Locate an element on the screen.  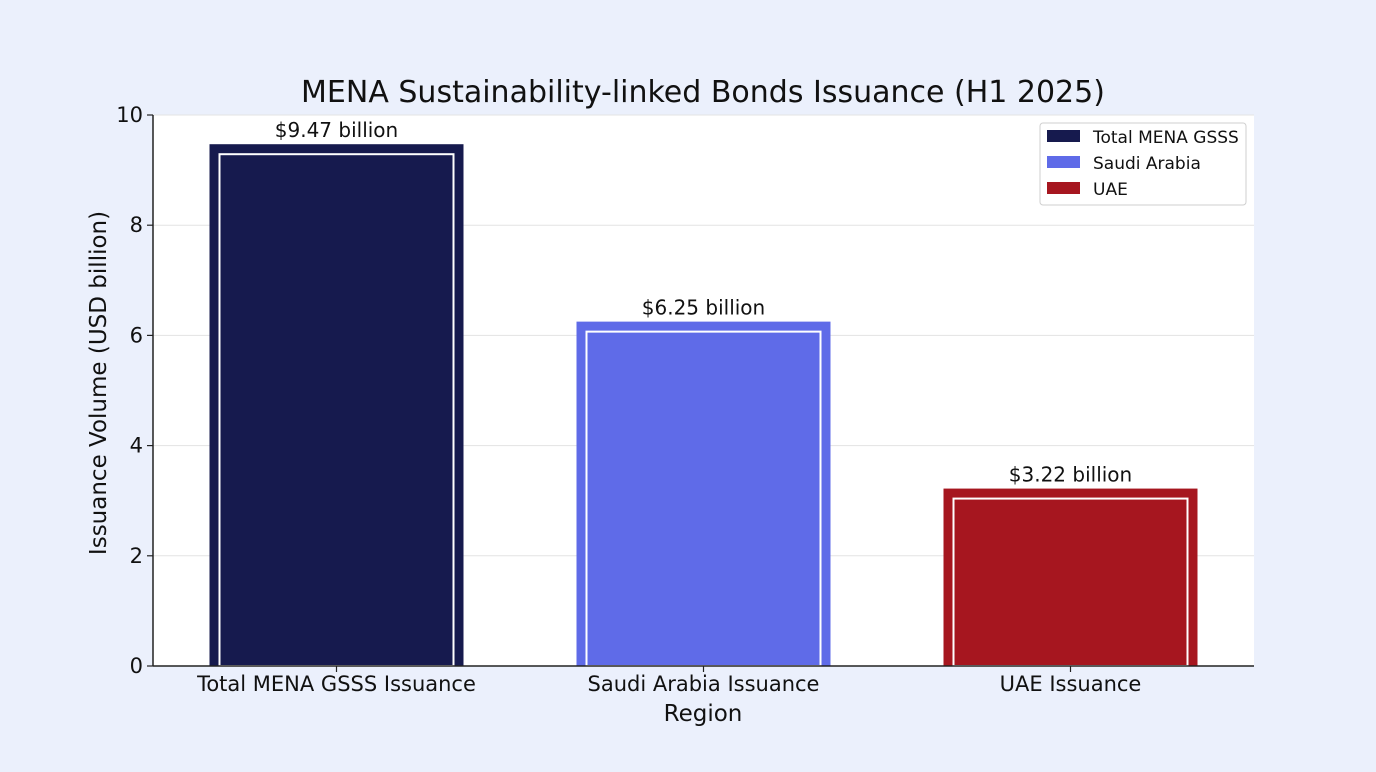
legend-items: Total MENA GSSS Saudi Arabia UAE is located at coordinates (1143, 164).